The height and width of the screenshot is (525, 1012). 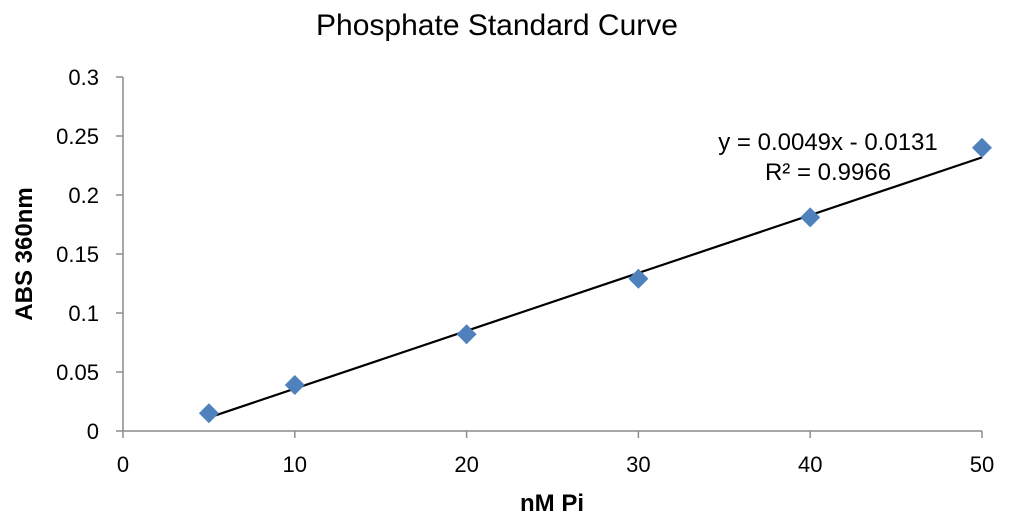 I want to click on y-axis-label: ABS 360nm, so click(x=24, y=253).